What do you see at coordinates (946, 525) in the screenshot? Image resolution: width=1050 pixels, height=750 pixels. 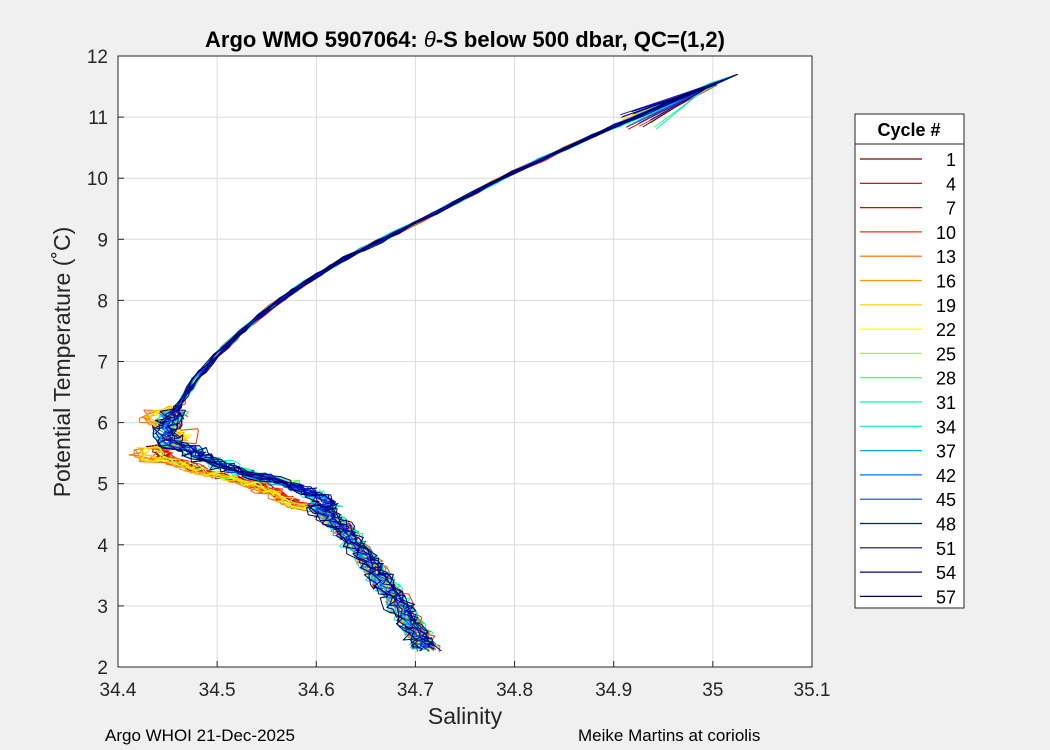 I see `legend-label-48: 48` at bounding box center [946, 525].